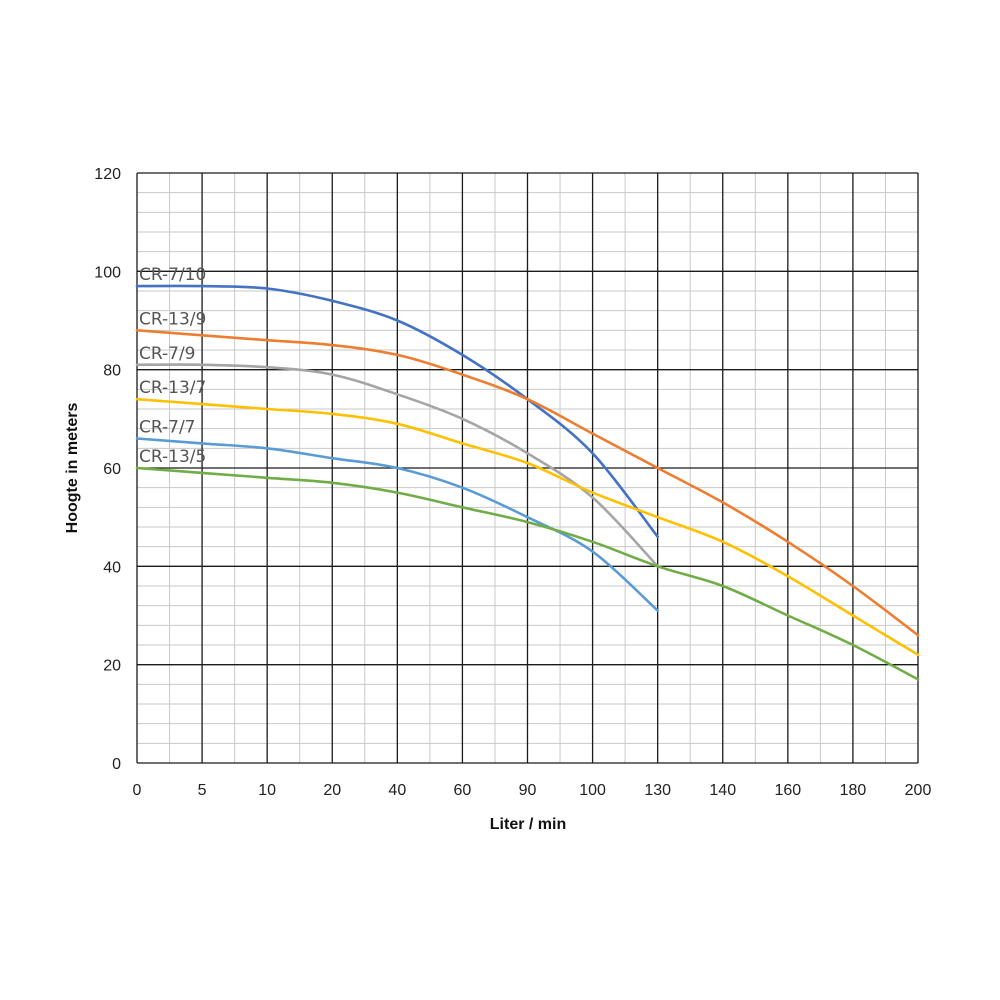  I want to click on y-axis-title: Hoogte in meters, so click(72, 468).